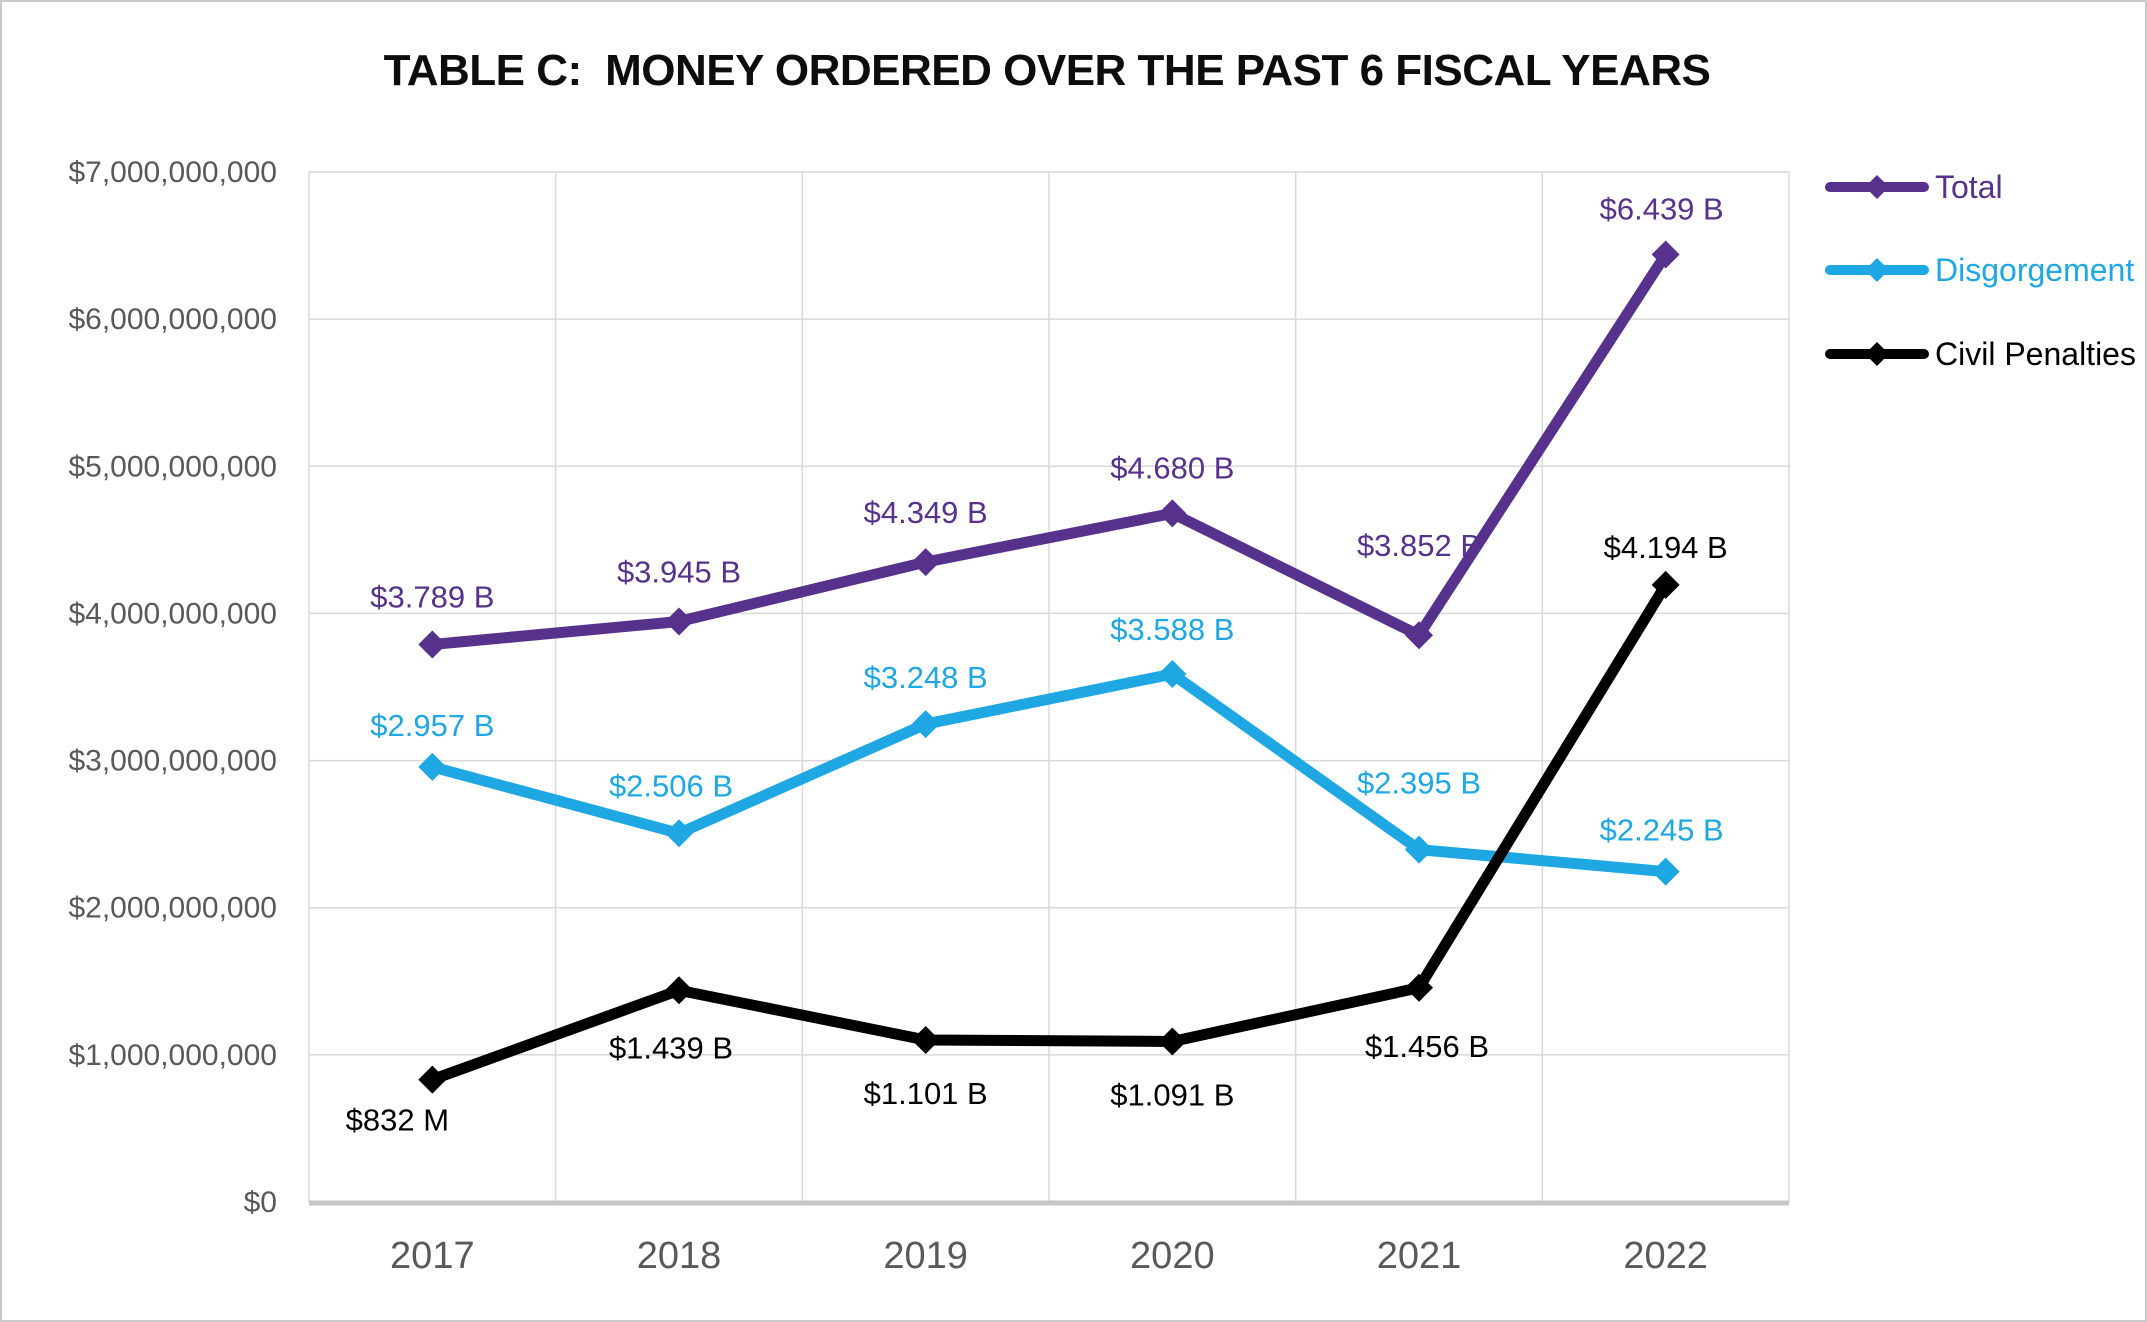 This screenshot has width=2147, height=1322. I want to click on data-label: $4.680 B, so click(1172, 467).